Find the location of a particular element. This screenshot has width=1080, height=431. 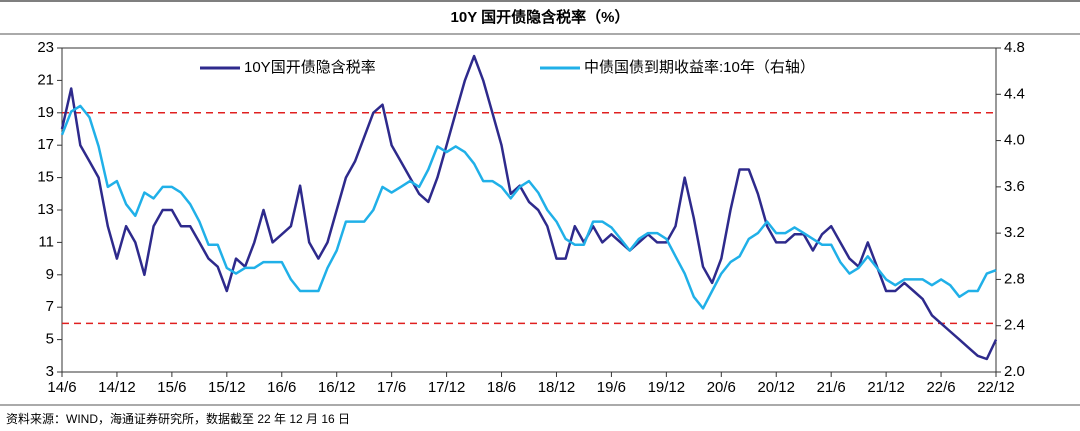

y2-tick-label: 4.8 is located at coordinates (1014, 47).